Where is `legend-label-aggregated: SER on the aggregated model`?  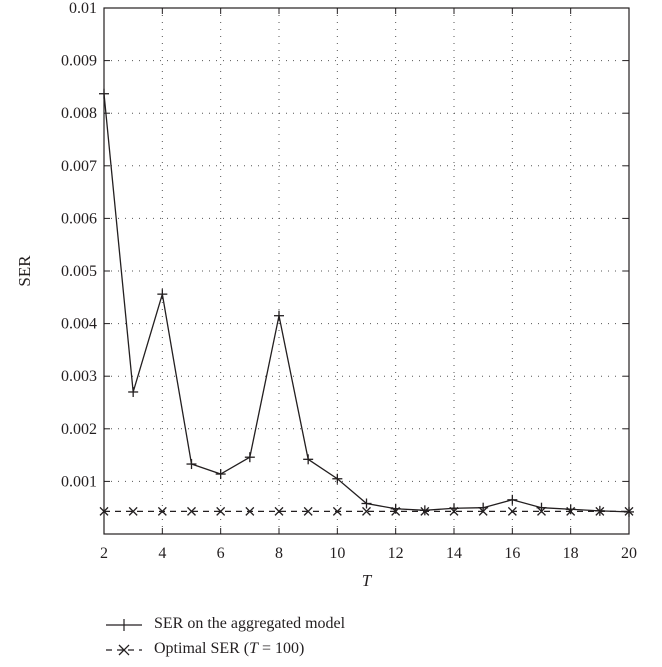
legend-label-aggregated: SER on the aggregated model is located at coordinates (250, 623).